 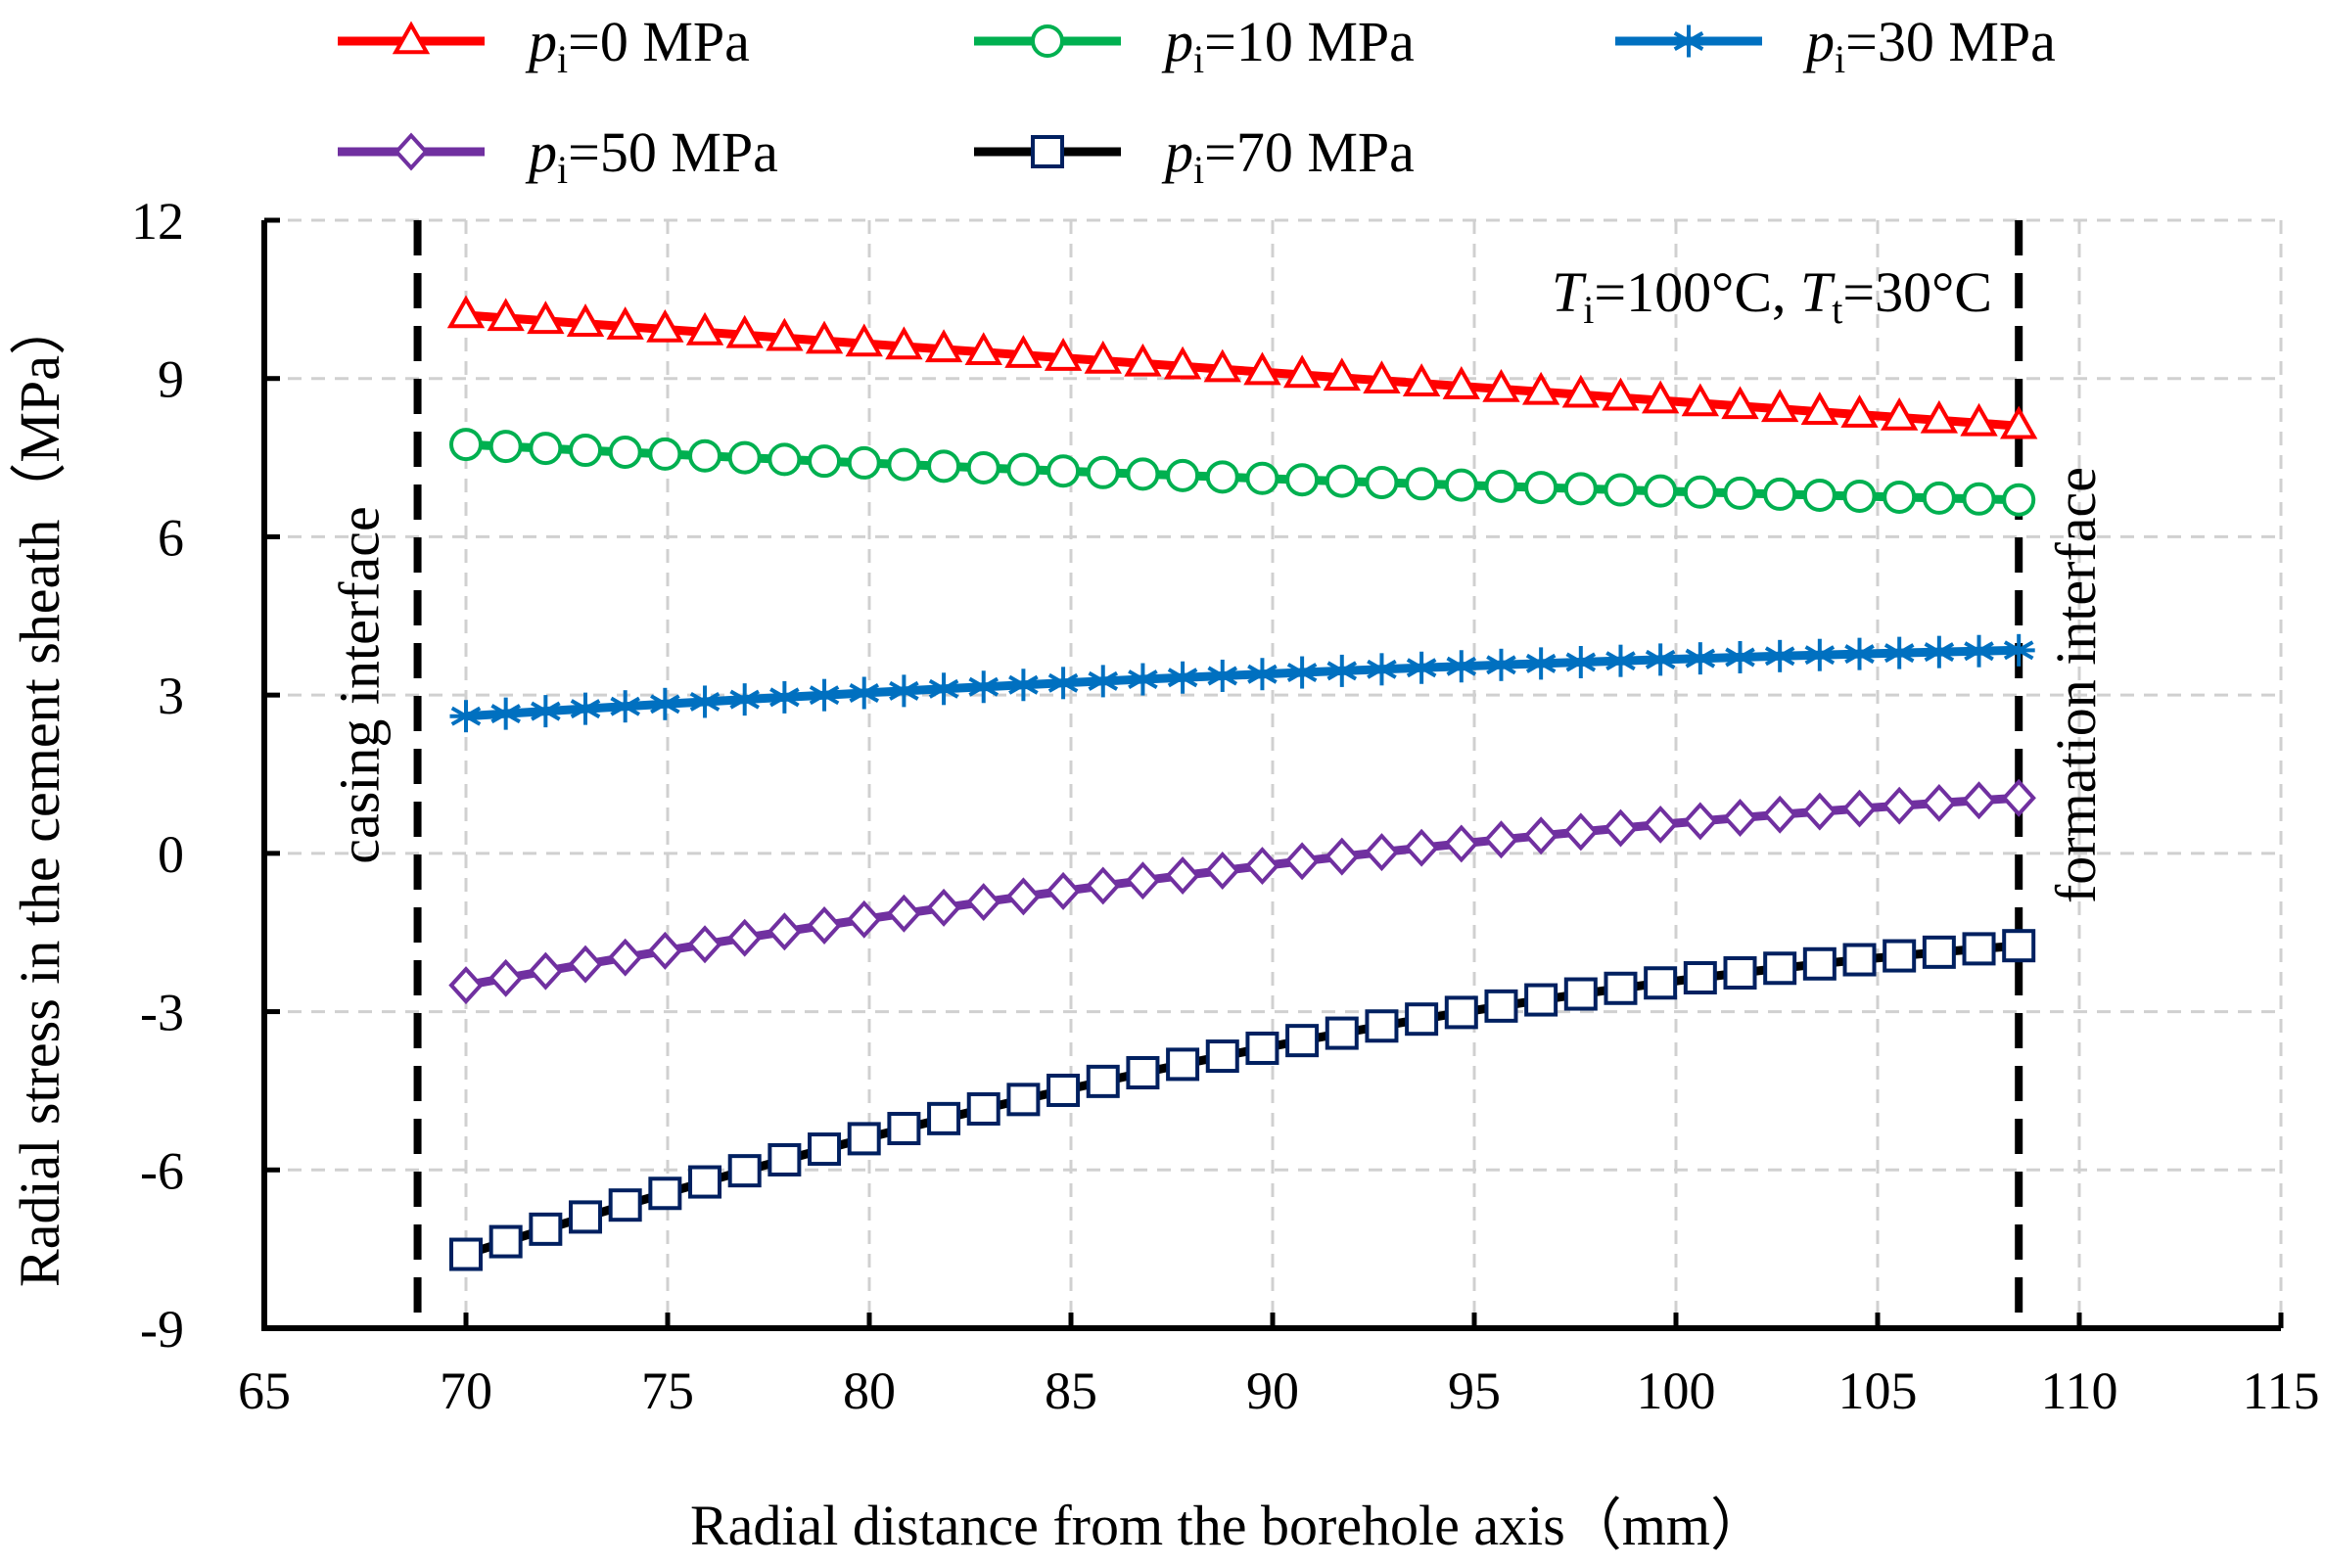 What do you see at coordinates (162, 1013) in the screenshot?
I see `y-tick-label: -3` at bounding box center [162, 1013].